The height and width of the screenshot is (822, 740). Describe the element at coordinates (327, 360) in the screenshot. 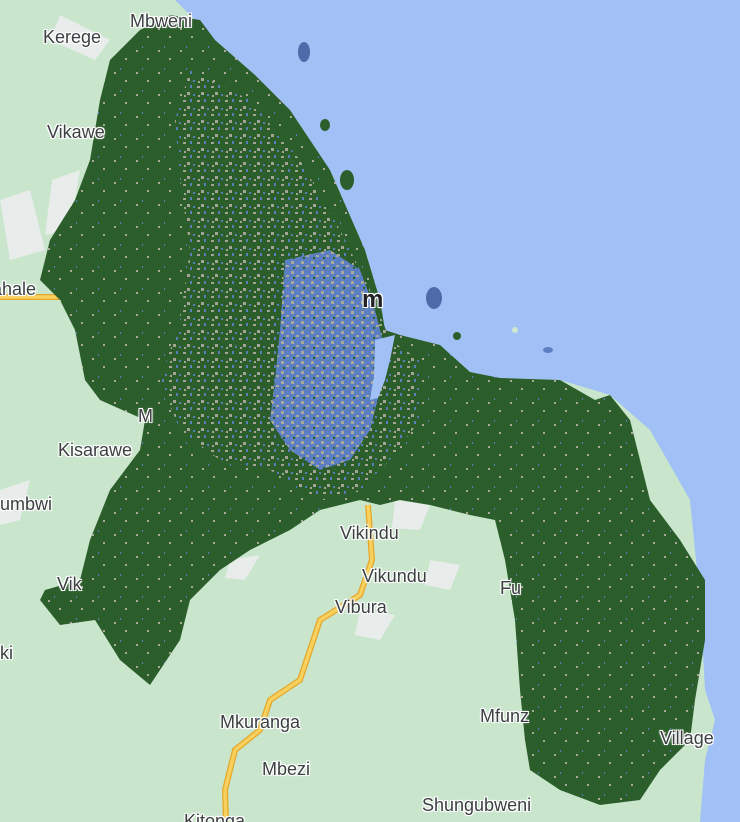

I see `urban-core` at that location.